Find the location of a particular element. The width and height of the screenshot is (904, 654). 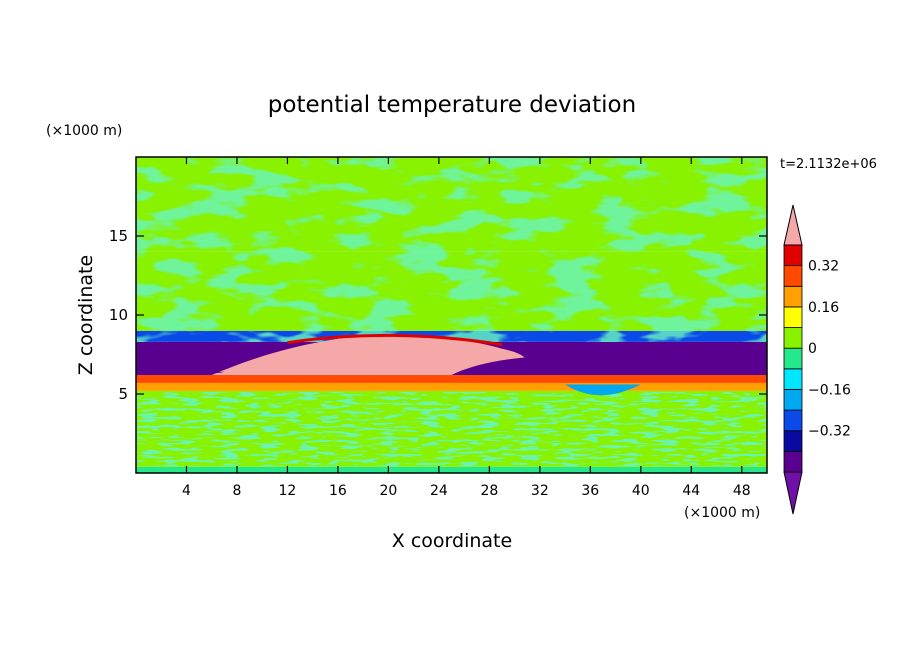

x-tick-label-2: 12 is located at coordinates (288, 491).